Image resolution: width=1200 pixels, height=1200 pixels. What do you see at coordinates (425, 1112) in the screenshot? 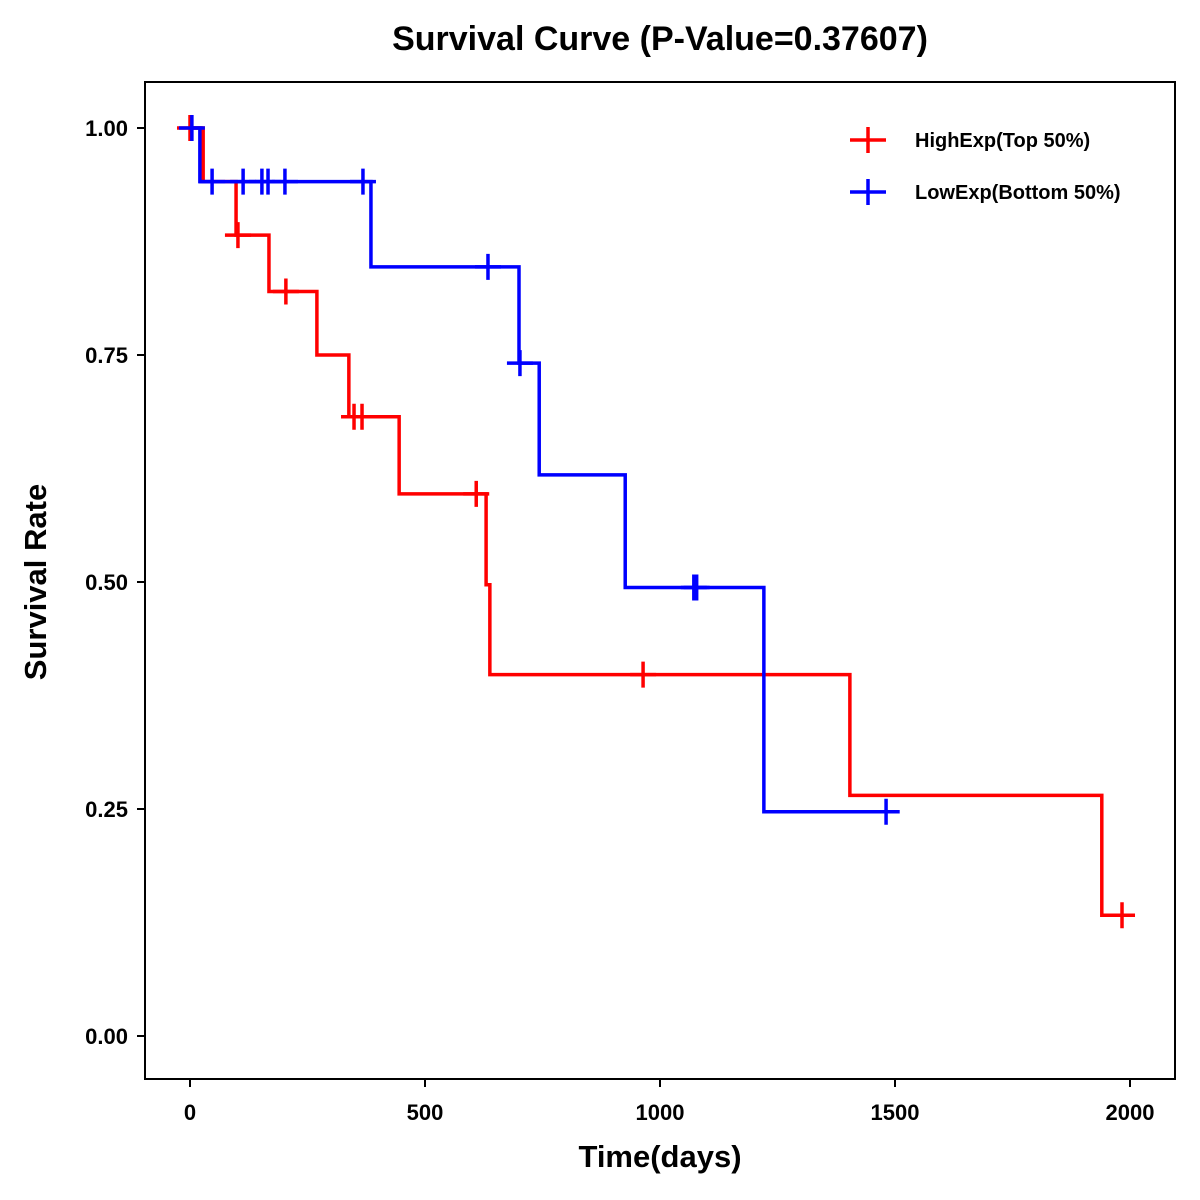
I see `x-tick-label: 500` at bounding box center [425, 1112].